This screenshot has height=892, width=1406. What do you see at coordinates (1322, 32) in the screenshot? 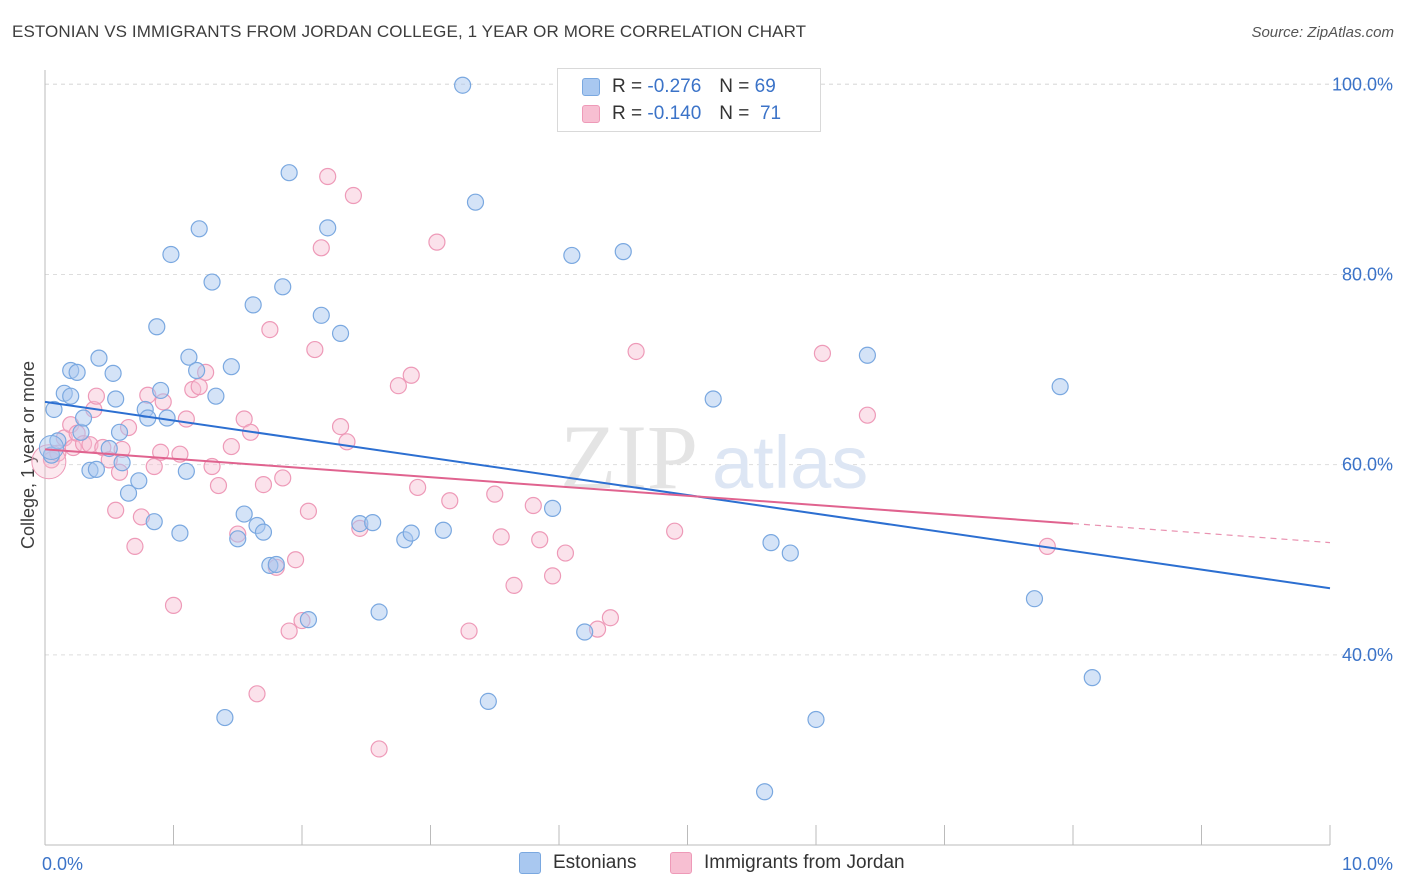
I see `source-label: Source: ZipAtlas.com` at bounding box center [1322, 32].